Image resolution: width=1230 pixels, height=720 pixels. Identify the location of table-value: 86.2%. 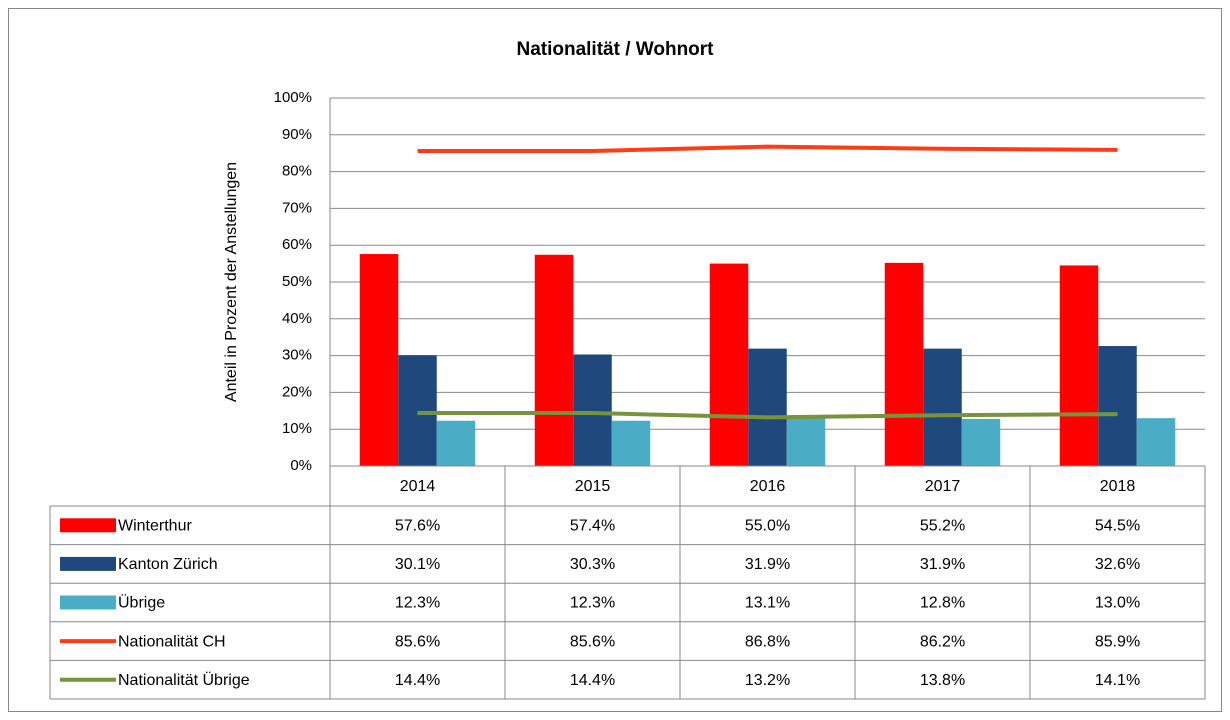
(942, 641).